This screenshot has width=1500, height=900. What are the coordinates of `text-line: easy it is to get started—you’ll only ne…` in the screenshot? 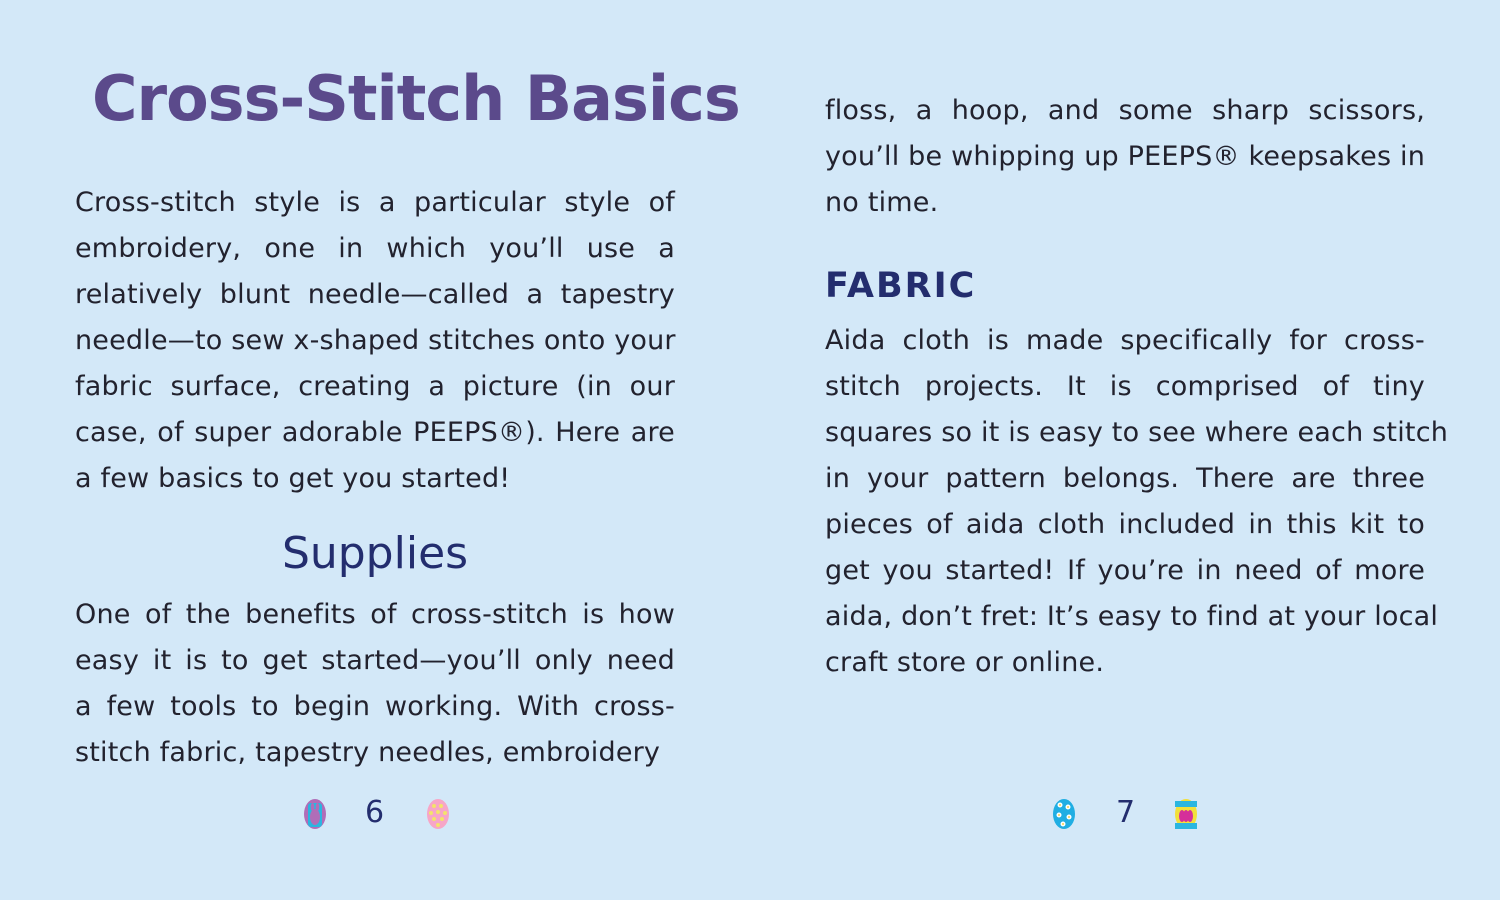 It's located at (375, 660).